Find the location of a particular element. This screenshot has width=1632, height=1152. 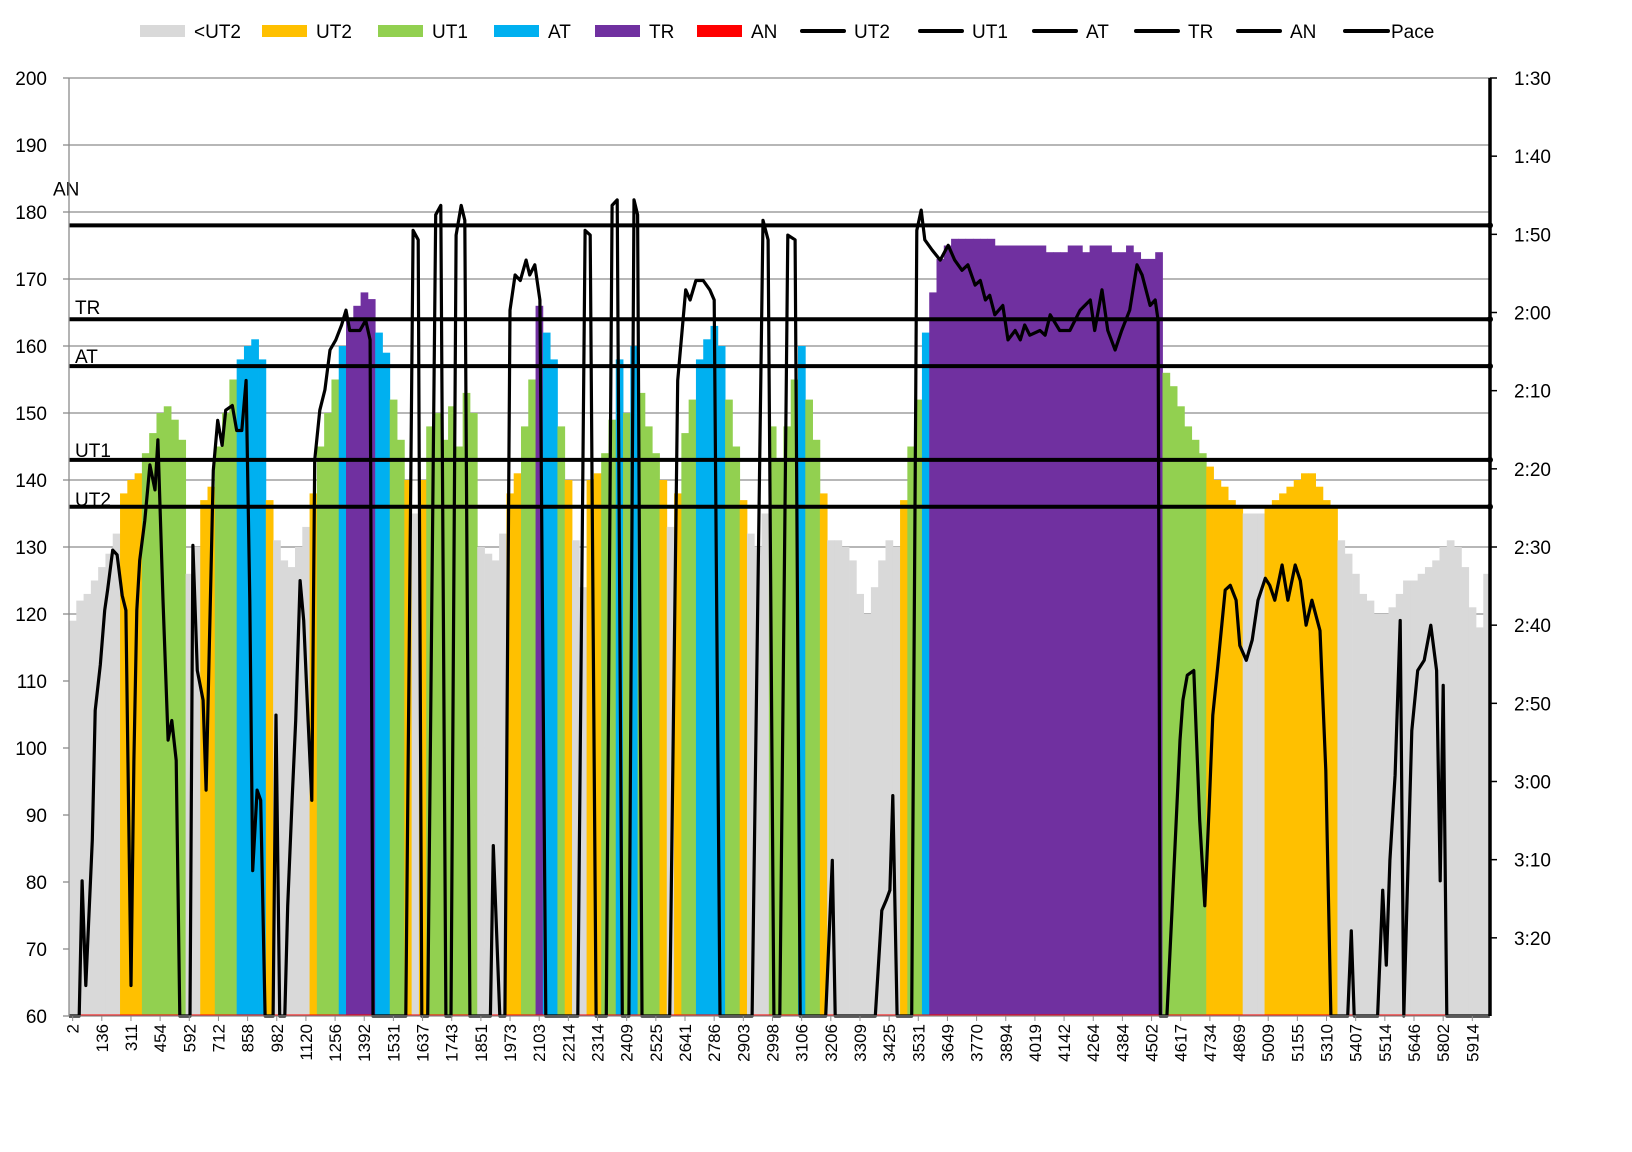

y2-tick-label: 2:50 is located at coordinates (1532, 704).